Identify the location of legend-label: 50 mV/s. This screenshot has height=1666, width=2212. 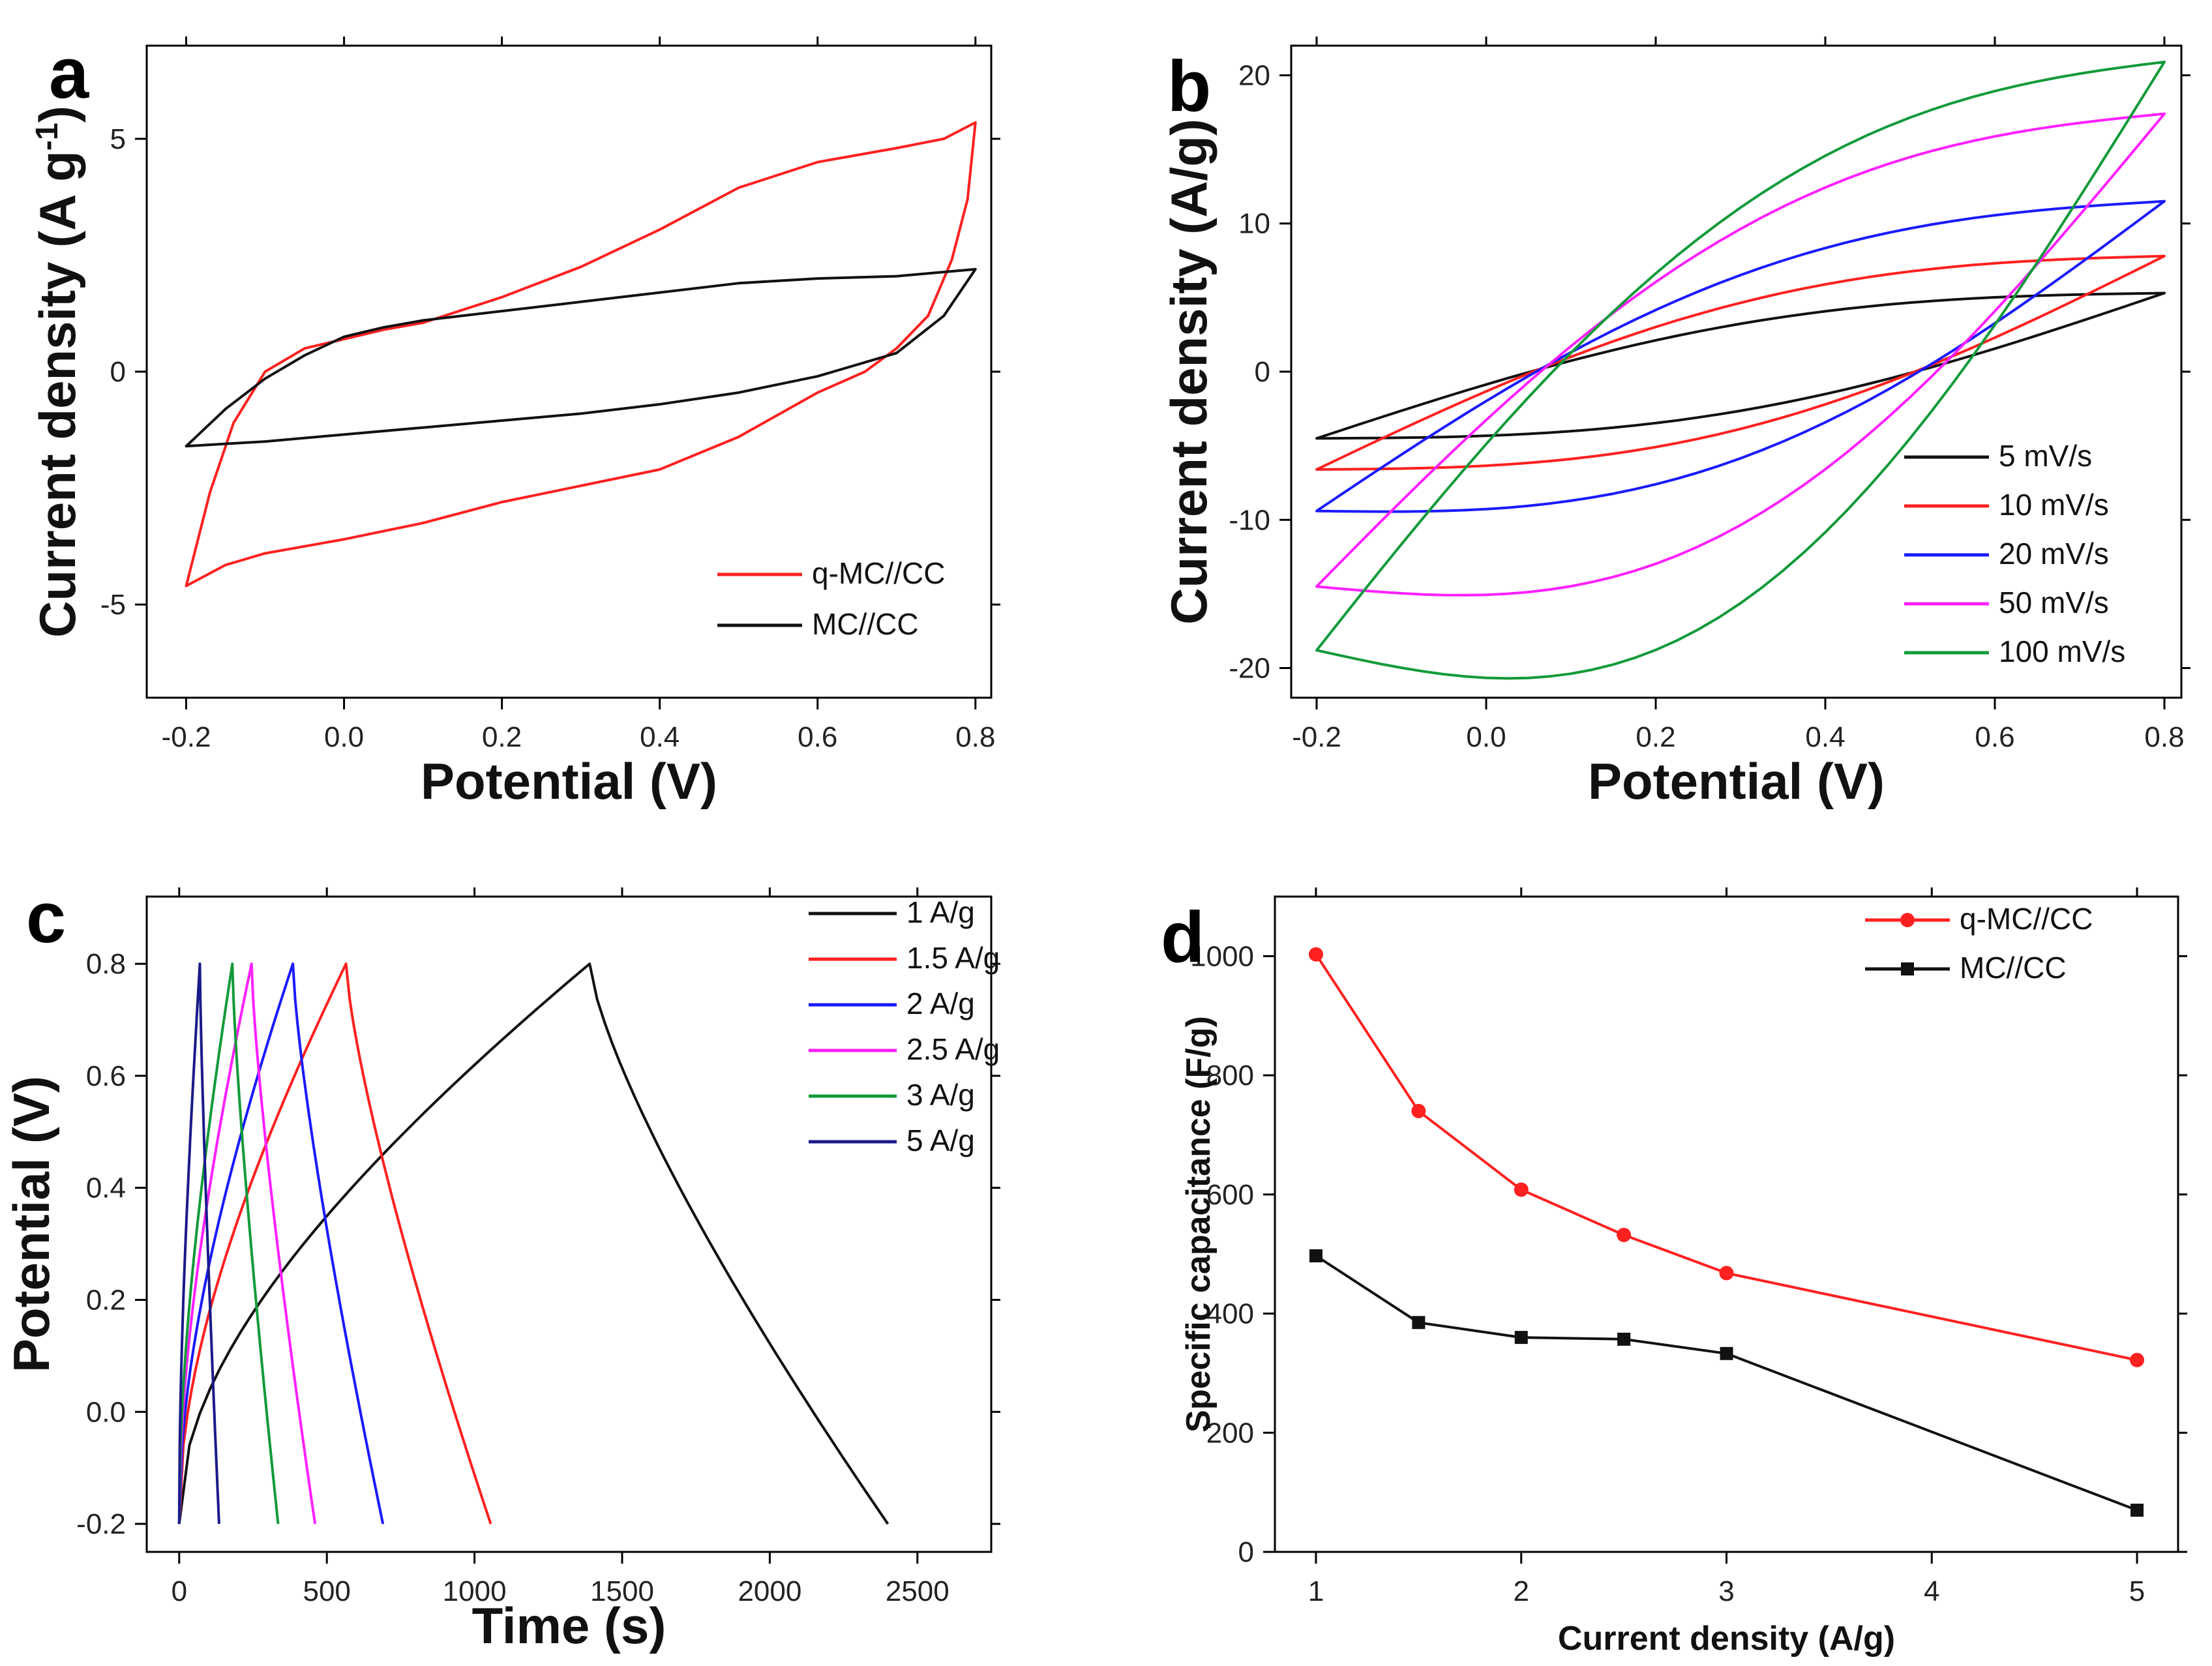
(2054, 602).